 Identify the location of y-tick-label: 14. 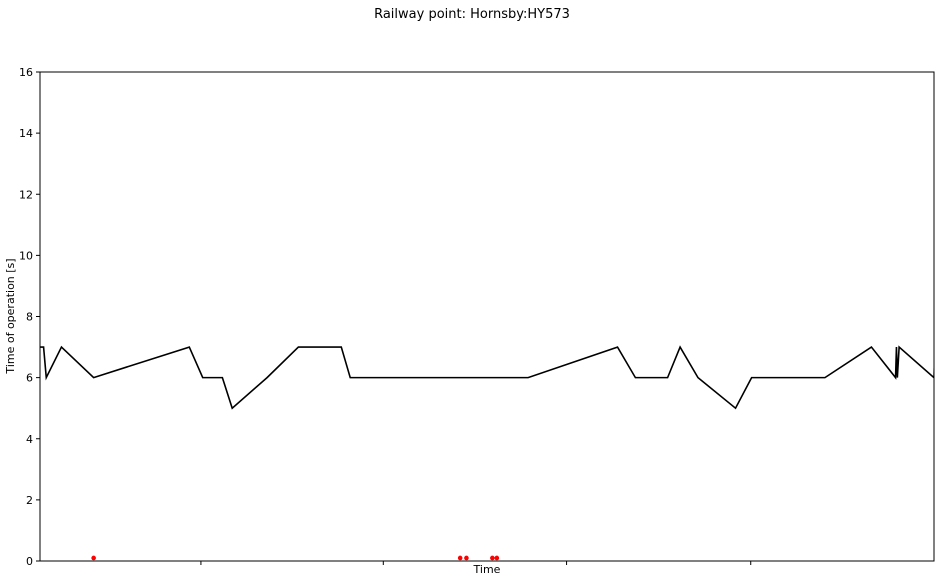
(26, 133).